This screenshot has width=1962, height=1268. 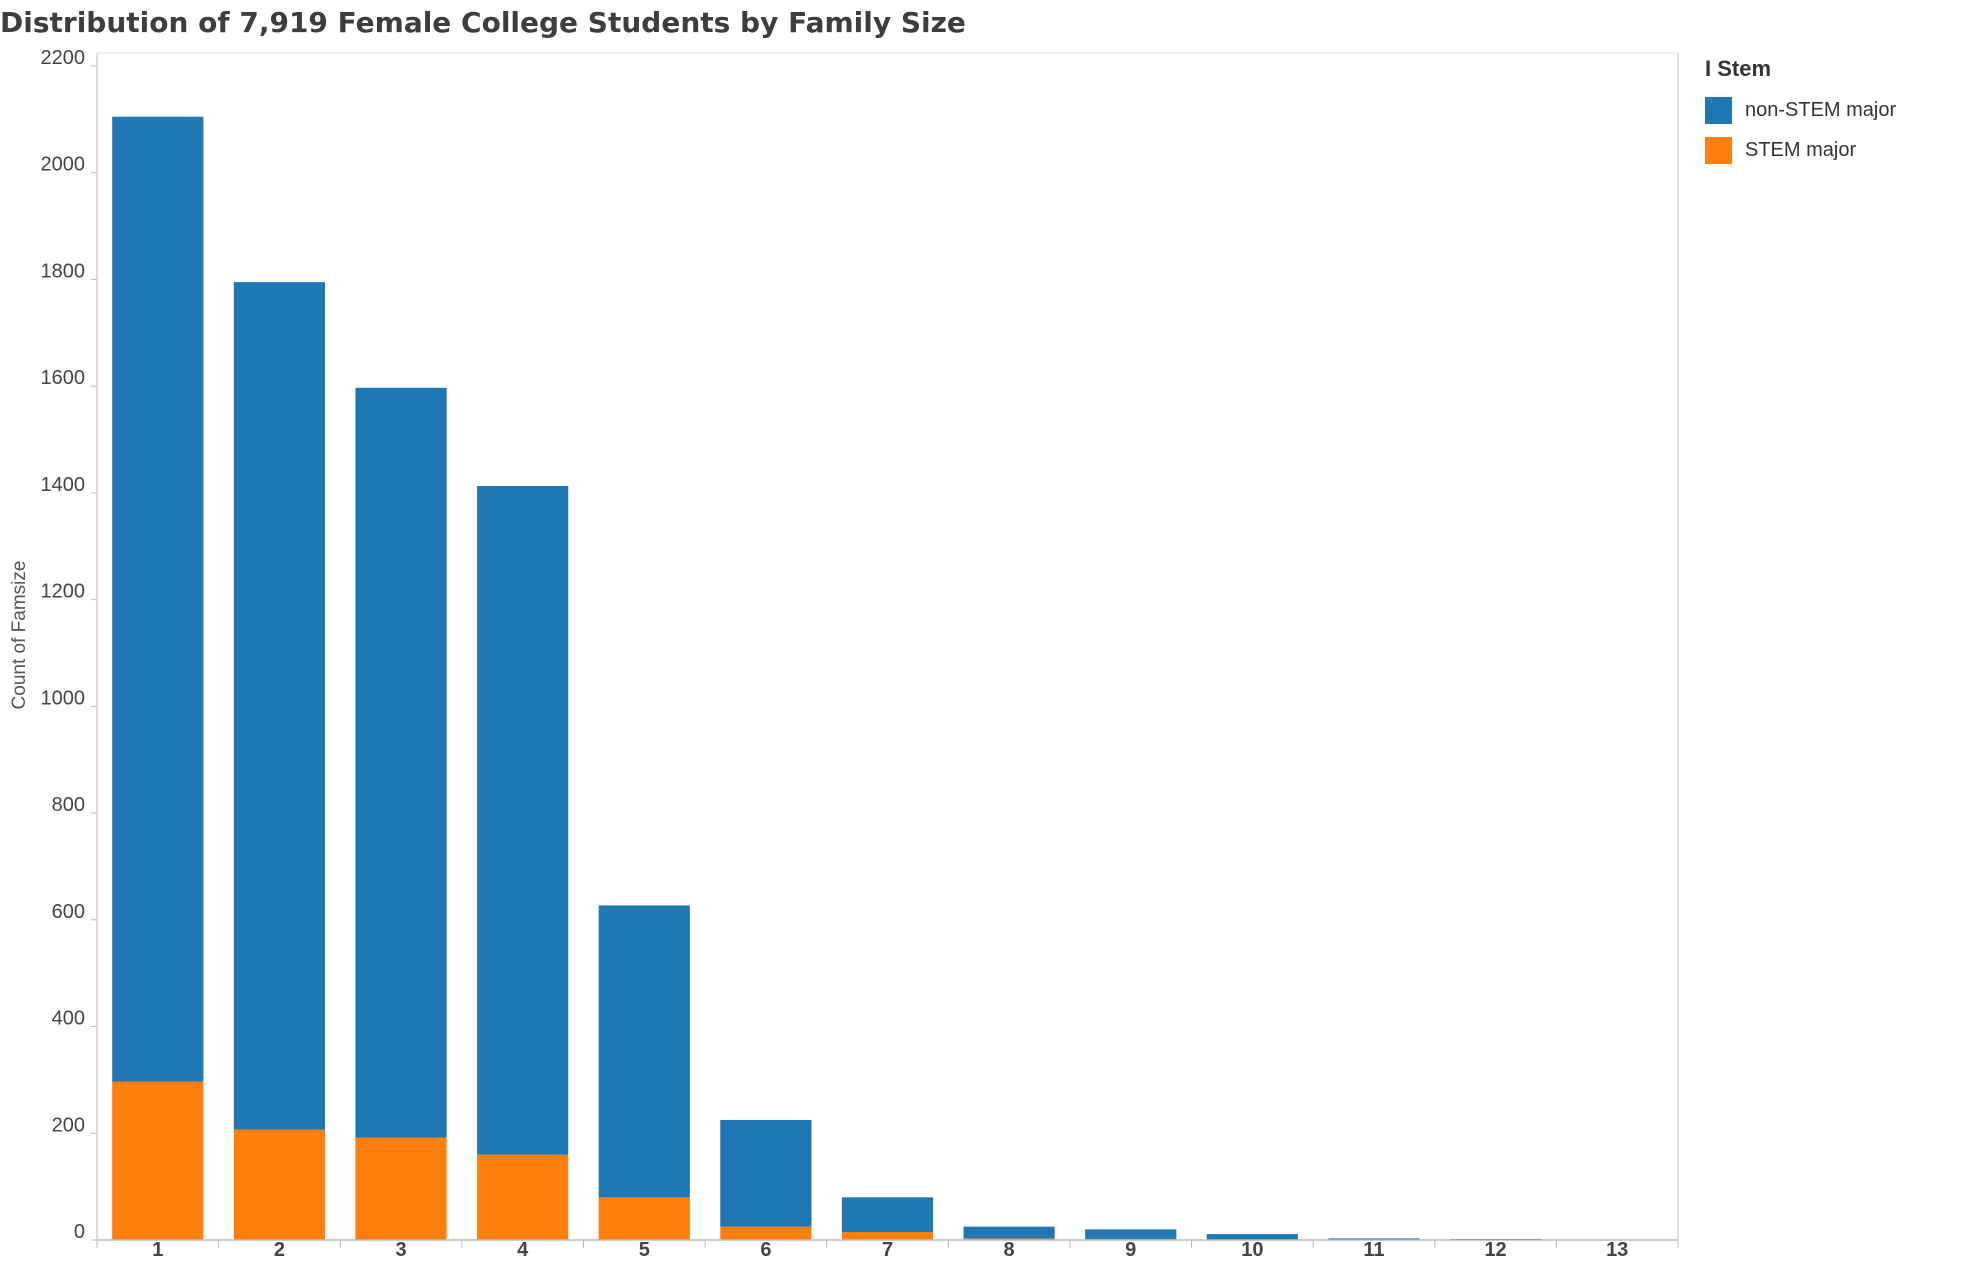 I want to click on y-tick-label: 1000, so click(x=63, y=698).